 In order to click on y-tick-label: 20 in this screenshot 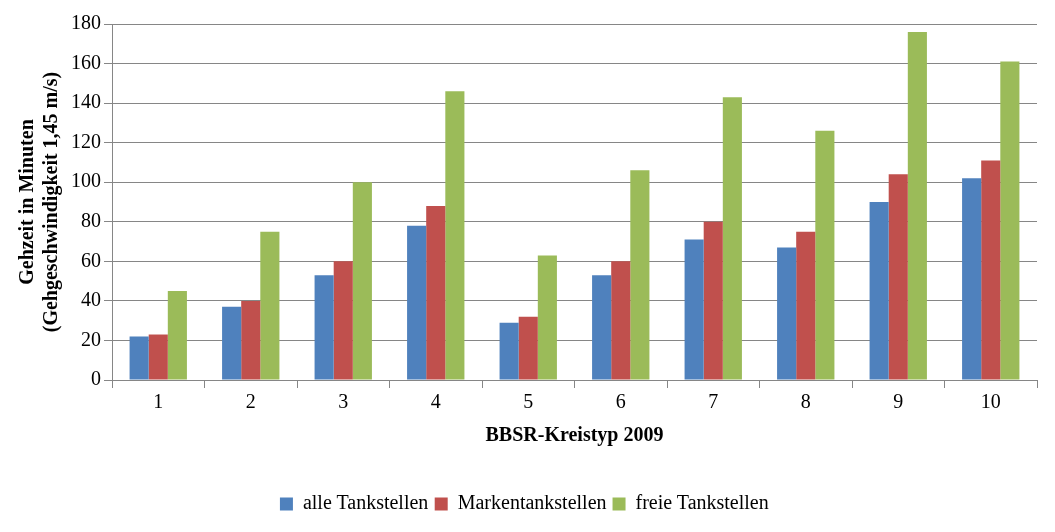, I will do `click(91, 338)`.